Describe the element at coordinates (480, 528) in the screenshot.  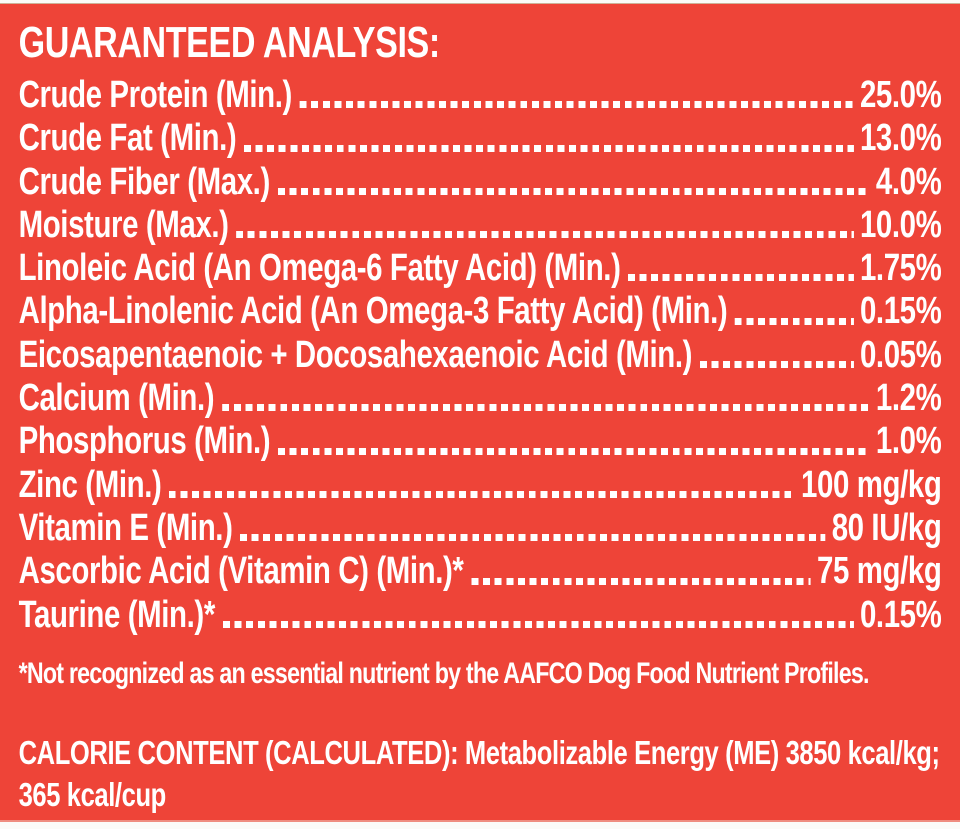
I see `analysis-row: Vitamin E (Min.) 80 IU/kg` at that location.